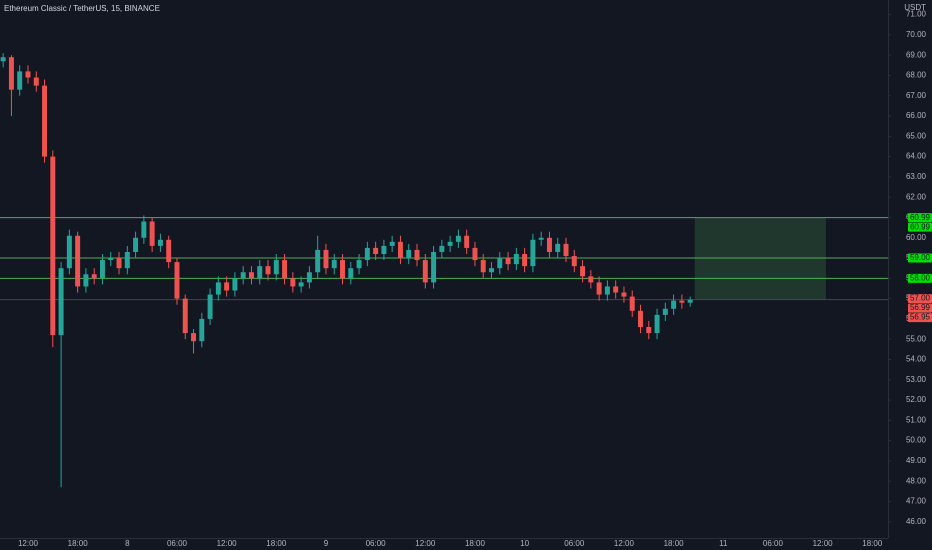  What do you see at coordinates (916, 196) in the screenshot?
I see `y-tick-label: 62.00` at bounding box center [916, 196].